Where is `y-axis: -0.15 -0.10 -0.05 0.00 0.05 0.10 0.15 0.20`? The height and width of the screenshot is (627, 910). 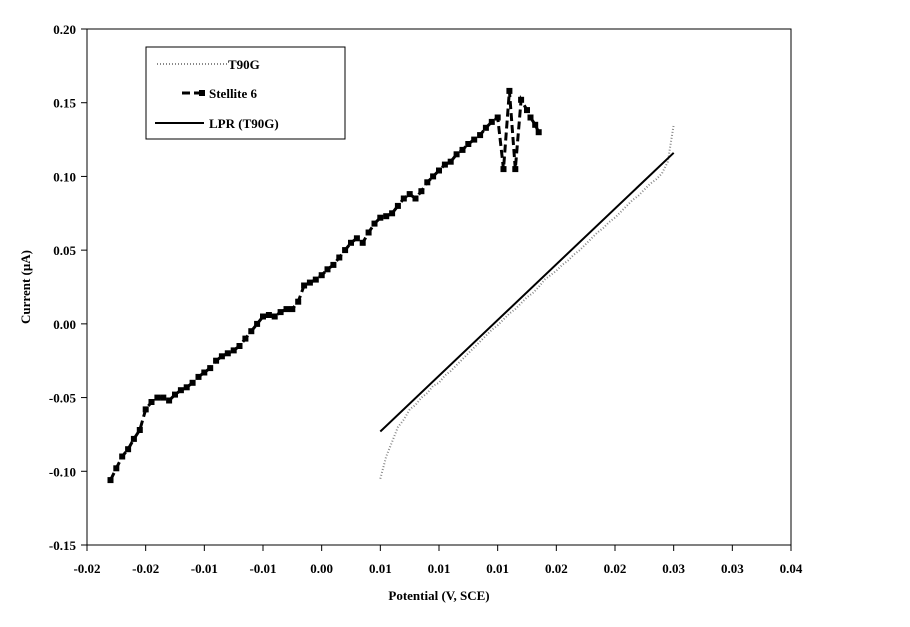 y-axis: -0.15 -0.10 -0.05 0.00 0.05 0.10 0.15 0.20 is located at coordinates (68, 287).